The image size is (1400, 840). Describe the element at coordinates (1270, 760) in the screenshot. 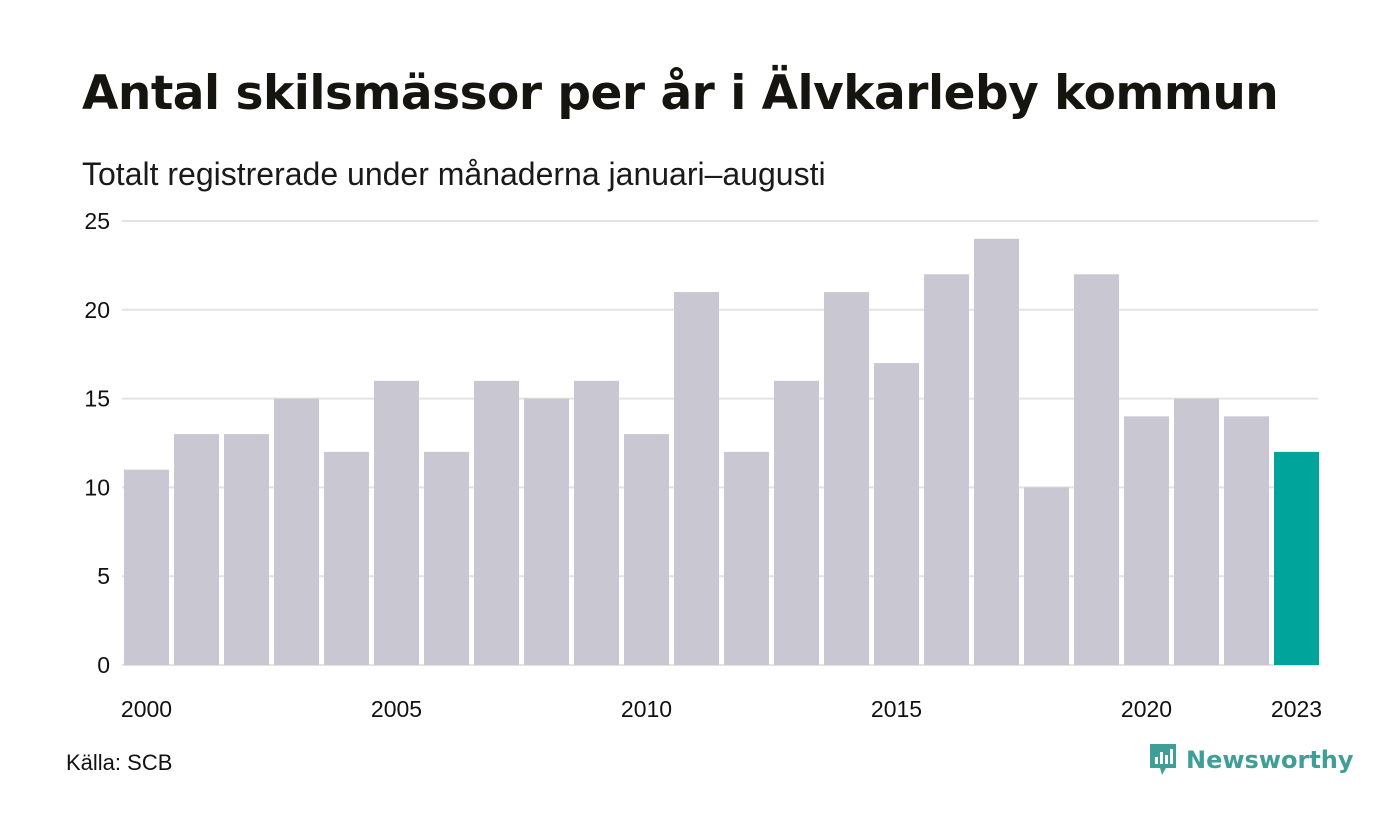

I see `brand-name: Newsworthy` at that location.